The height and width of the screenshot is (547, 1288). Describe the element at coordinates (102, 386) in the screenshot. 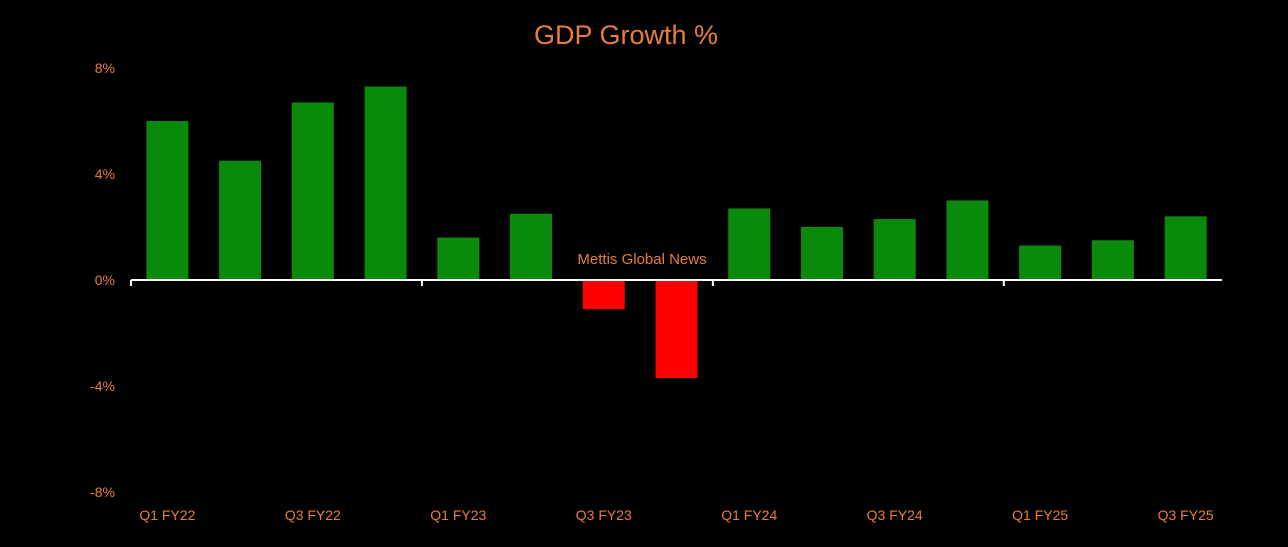

I see `y-tick-label: -4%` at that location.